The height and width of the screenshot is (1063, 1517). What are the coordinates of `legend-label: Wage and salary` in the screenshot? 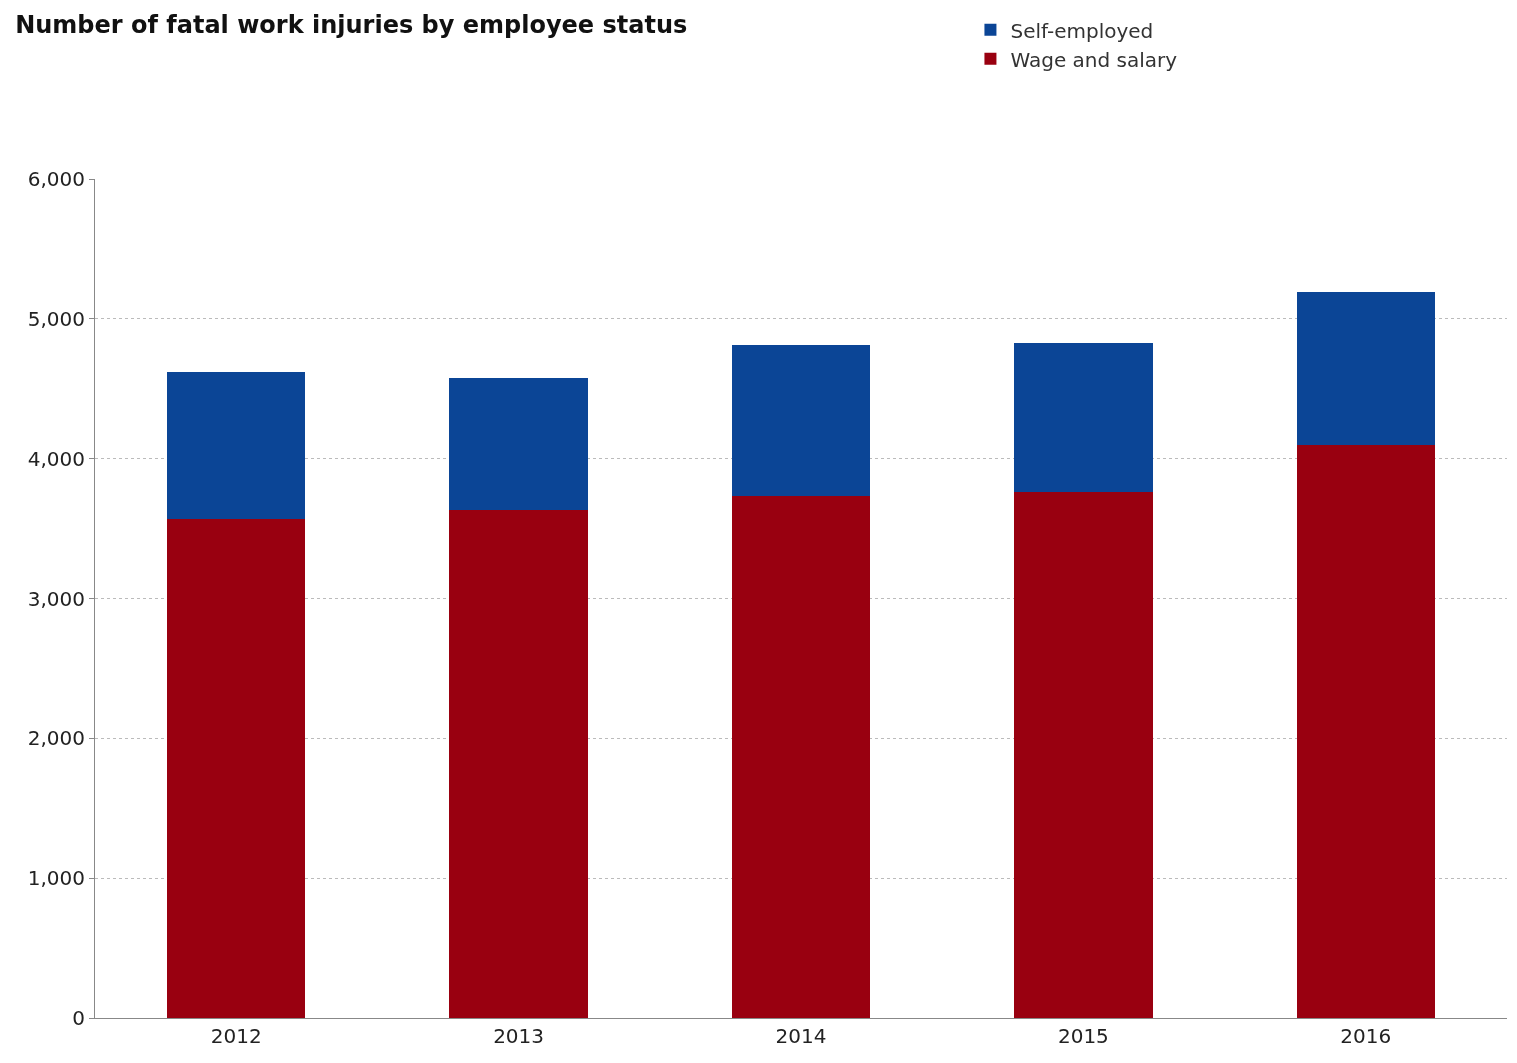 It's located at (1094, 59).